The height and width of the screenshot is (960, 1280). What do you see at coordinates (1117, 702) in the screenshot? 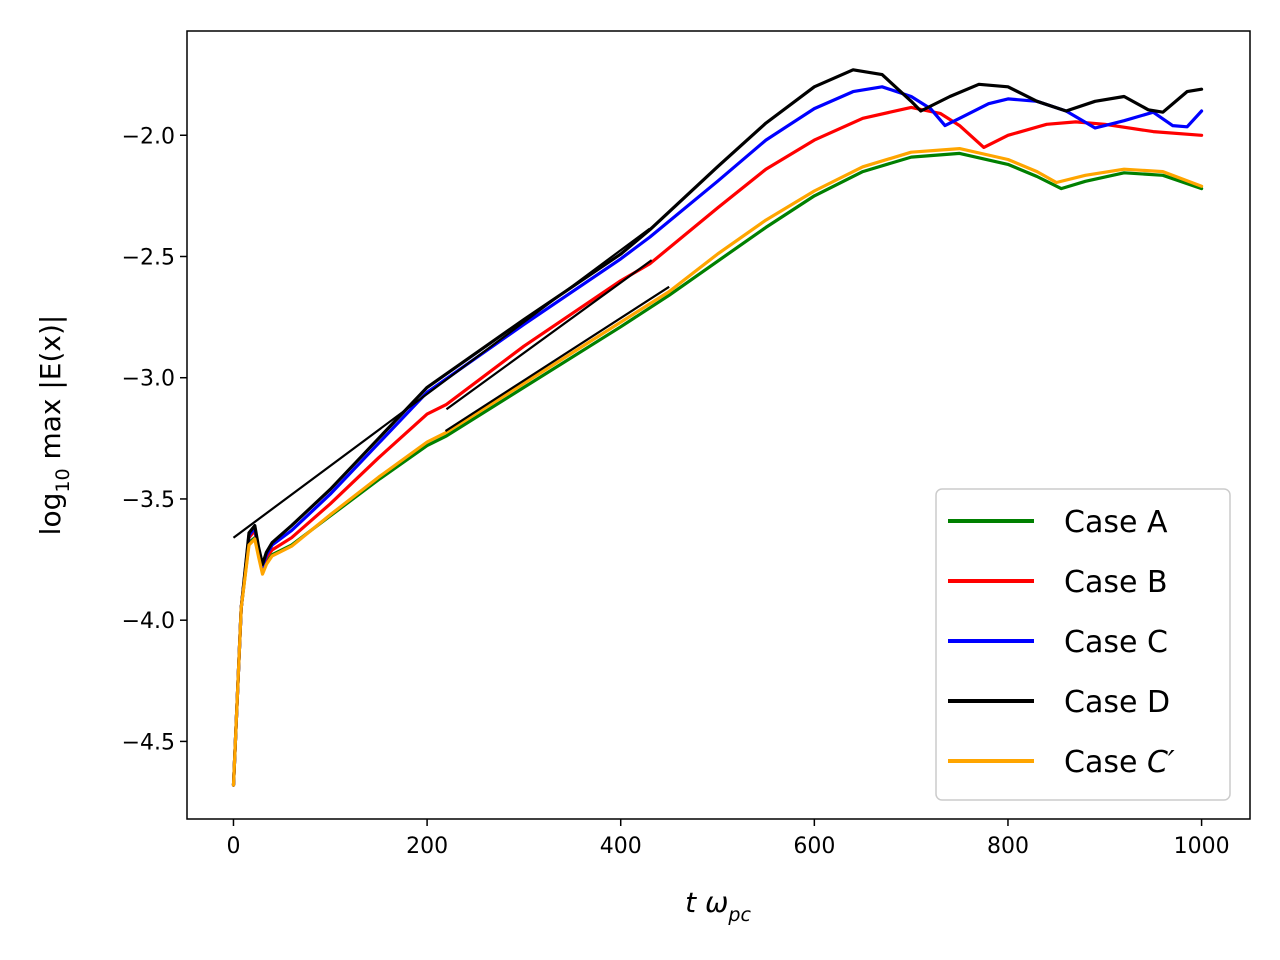
I see `legend-label-case-d: Case D` at bounding box center [1117, 702].